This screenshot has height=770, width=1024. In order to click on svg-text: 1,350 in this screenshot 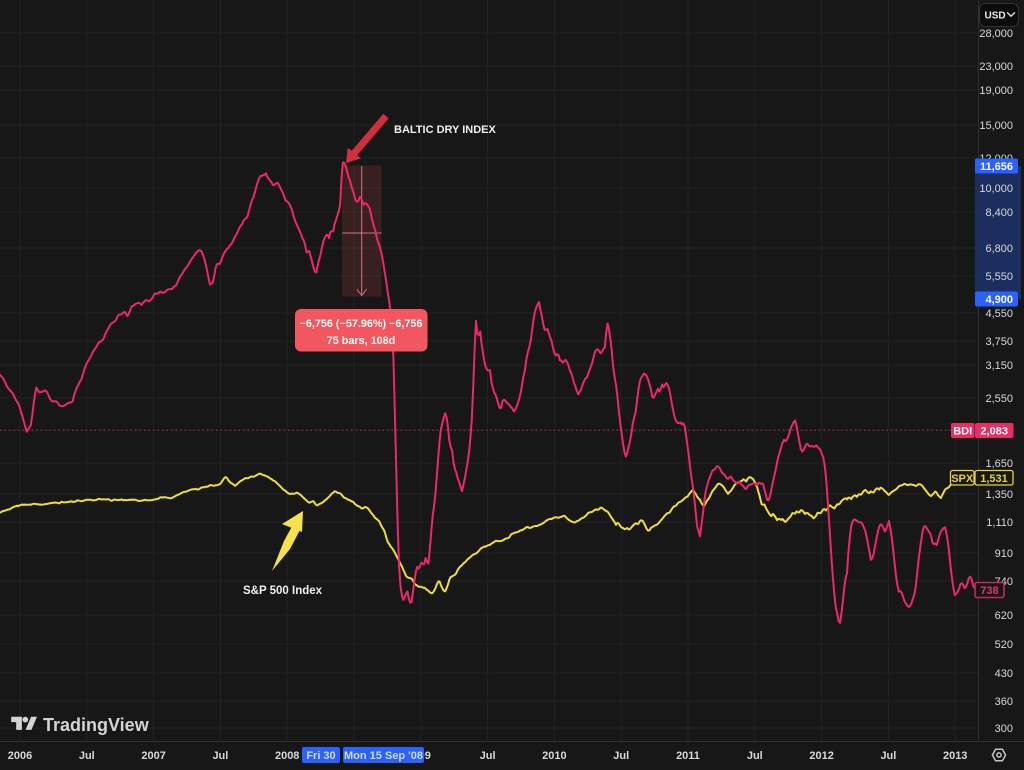, I will do `click(999, 495)`.